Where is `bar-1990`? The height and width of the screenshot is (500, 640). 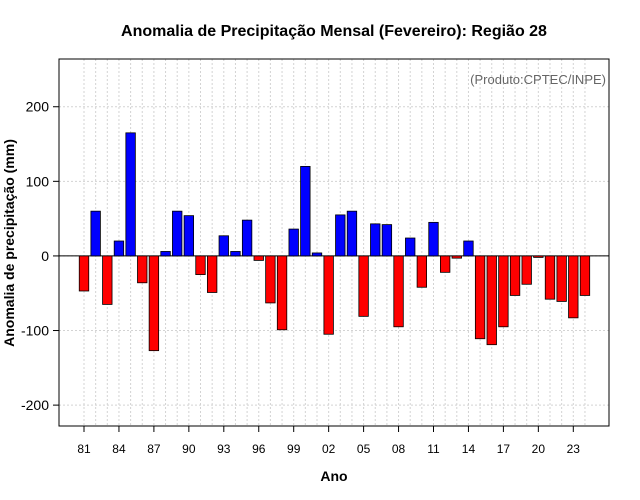
bar-1990 is located at coordinates (189, 236).